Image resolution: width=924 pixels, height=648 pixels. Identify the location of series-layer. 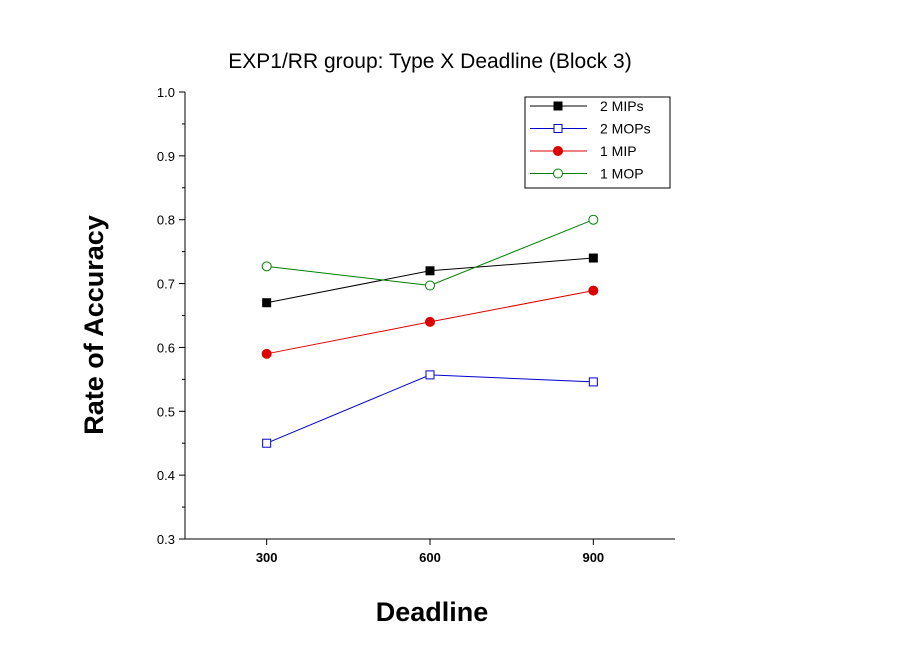
(430, 331).